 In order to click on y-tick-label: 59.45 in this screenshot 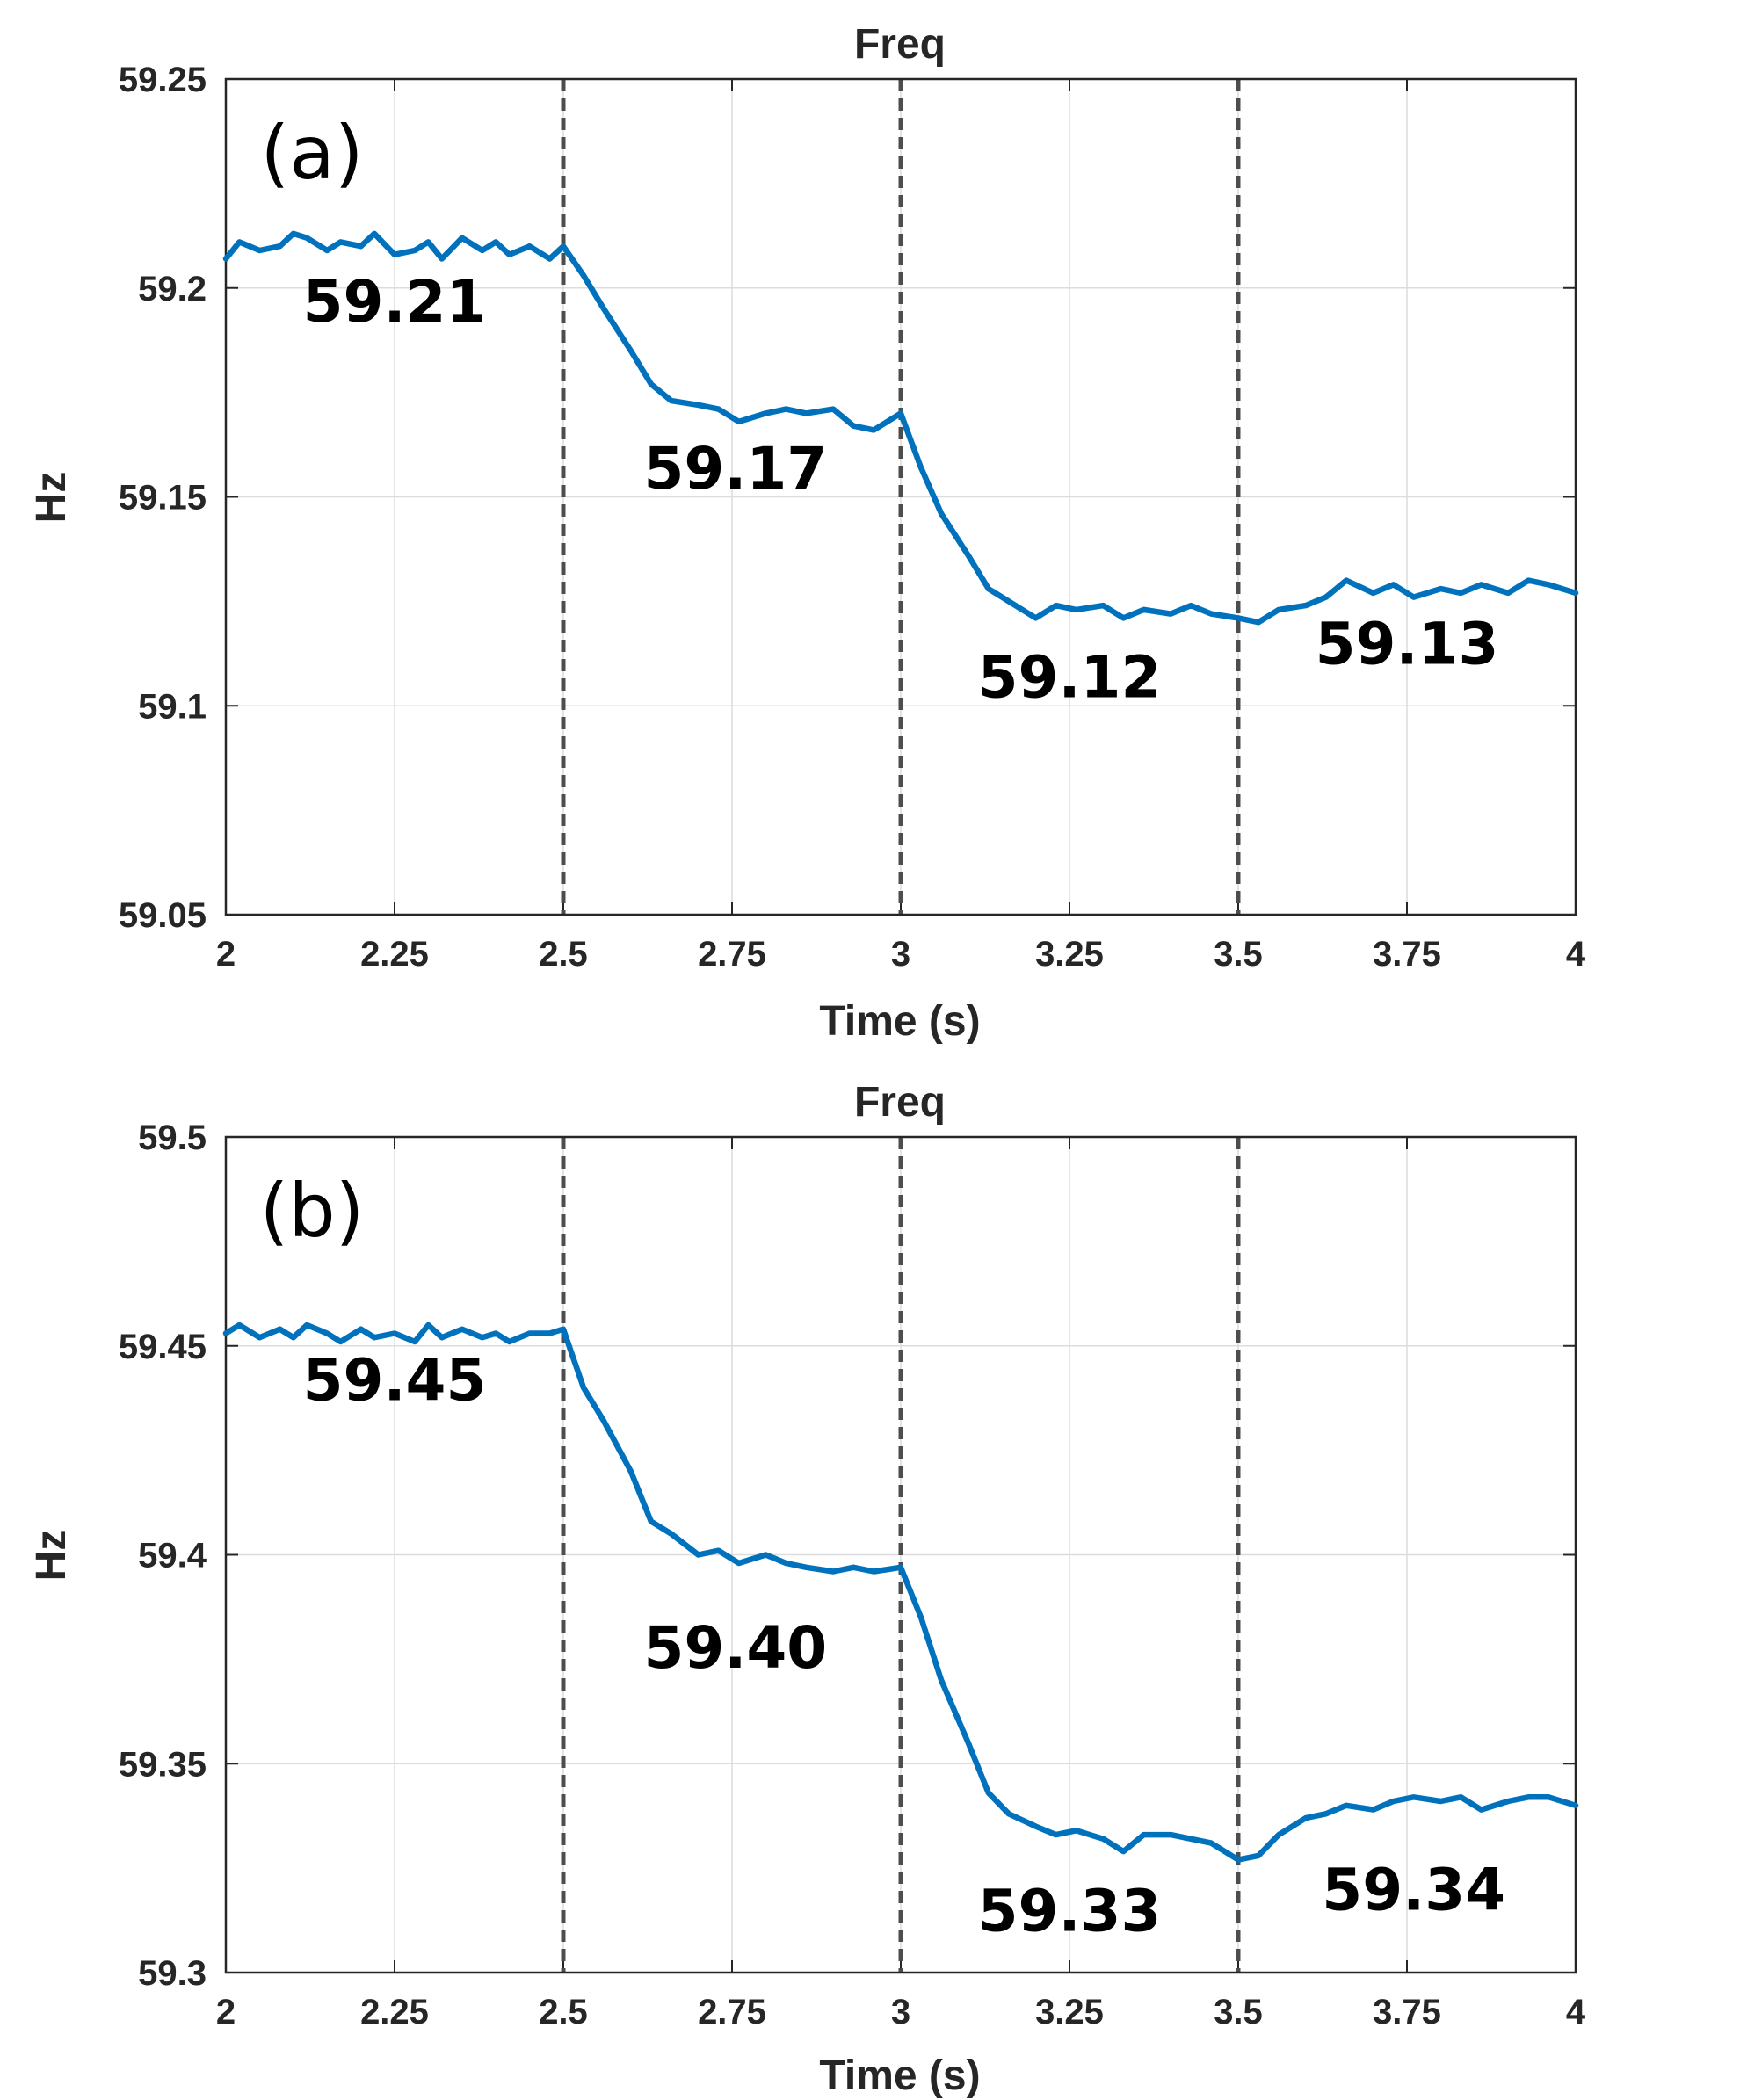, I will do `click(163, 1347)`.